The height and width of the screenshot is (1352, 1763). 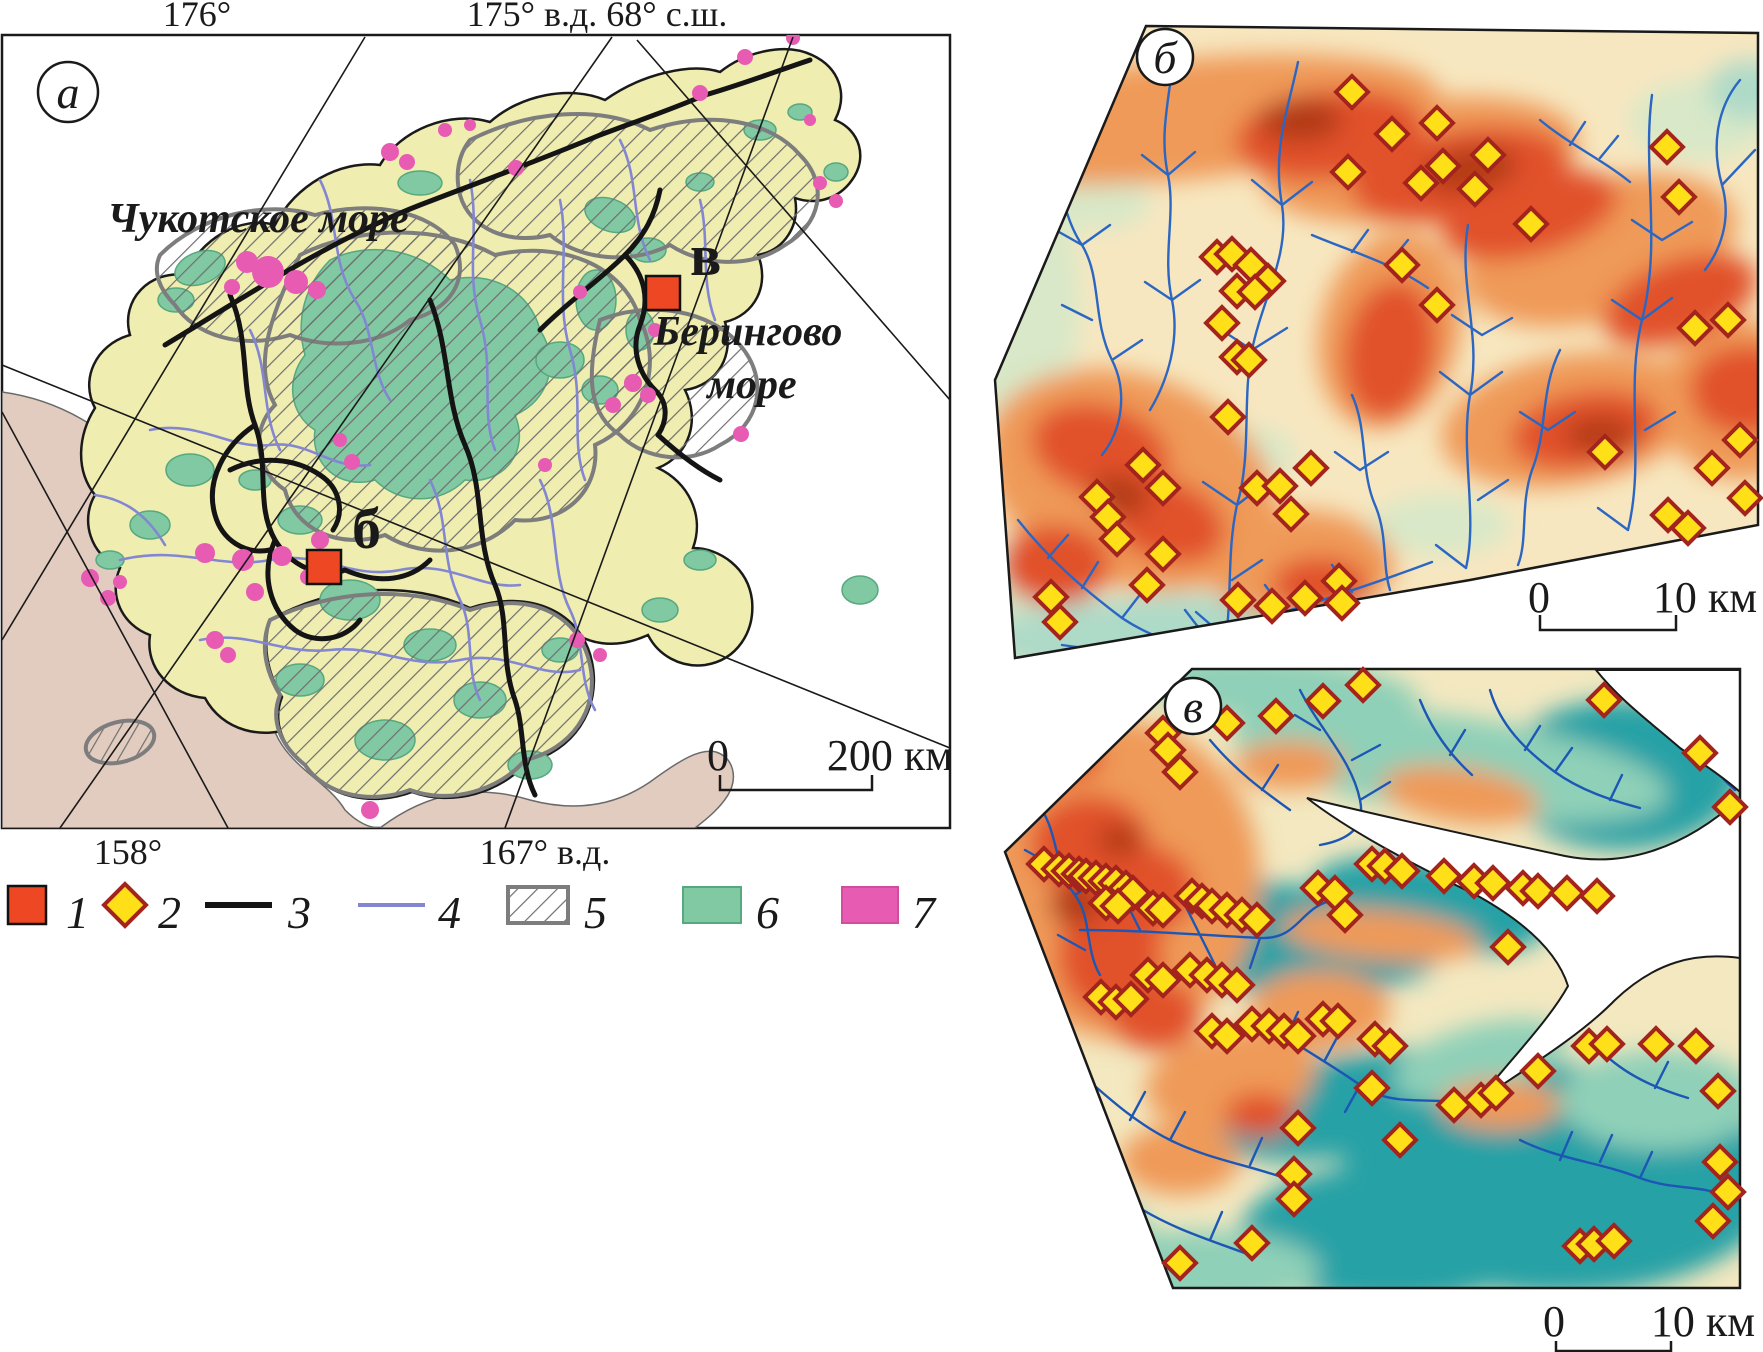 I want to click on scalebar-v-zero: 0, so click(x=1554, y=1321).